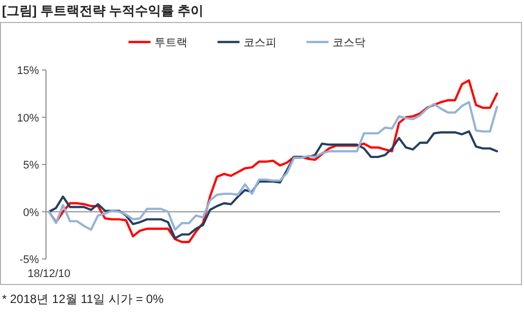 The width and height of the screenshot is (524, 329). Describe the element at coordinates (349, 43) in the screenshot. I see `legend-label: 코스닥` at that location.